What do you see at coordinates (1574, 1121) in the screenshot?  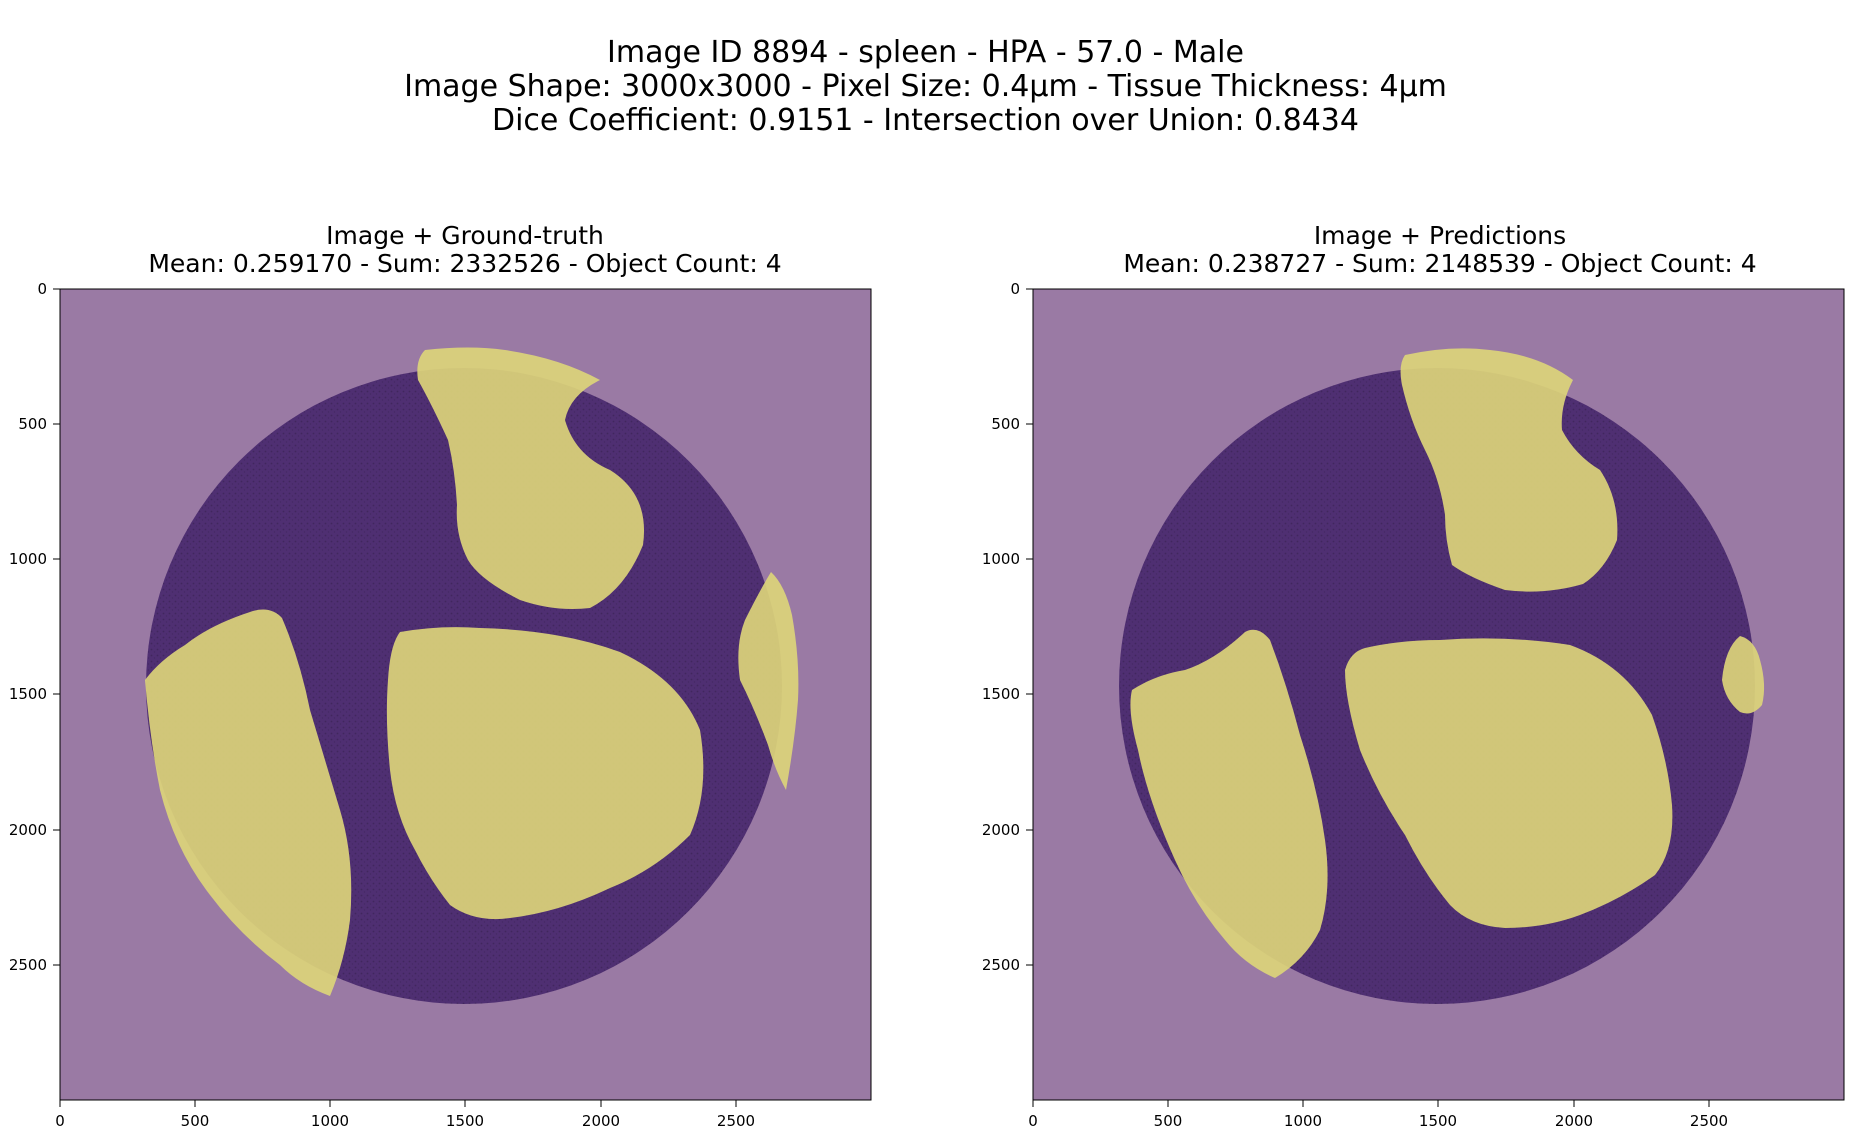 I see `right-x-tick-label: 2000` at bounding box center [1574, 1121].